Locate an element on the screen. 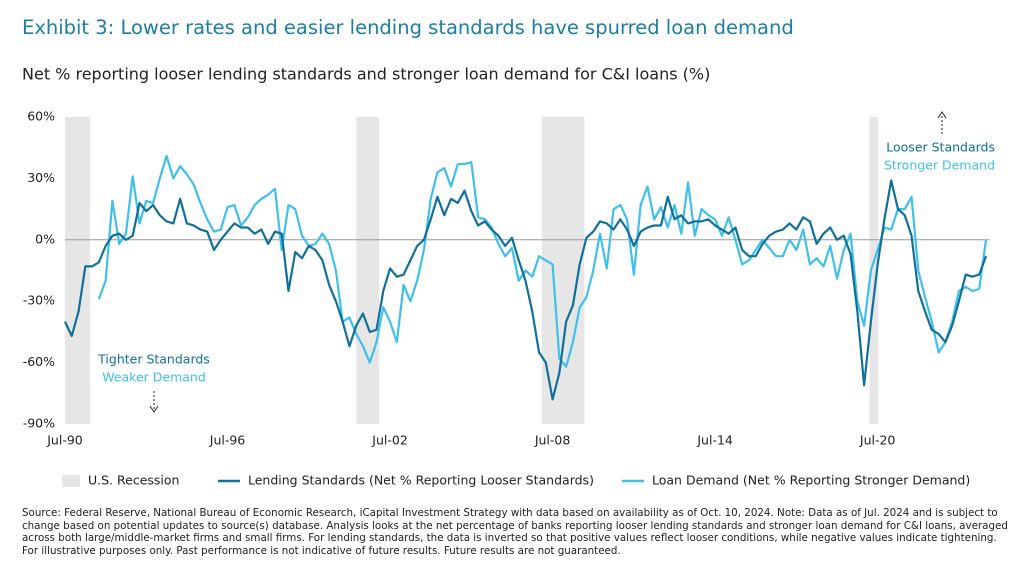 This screenshot has height=576, width=1024. legend-swatch is located at coordinates (71, 481).